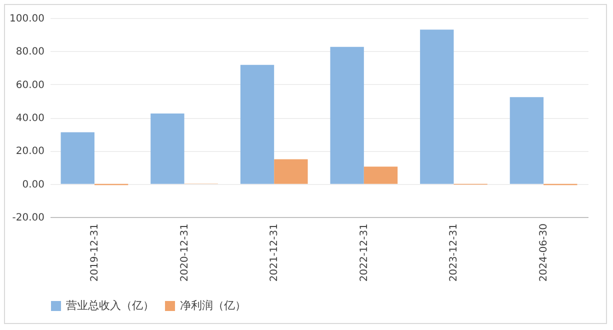 Image resolution: width=613 pixels, height=330 pixels. What do you see at coordinates (454, 253) in the screenshot?
I see `x-tick-label: 2023-12-31` at bounding box center [454, 253].